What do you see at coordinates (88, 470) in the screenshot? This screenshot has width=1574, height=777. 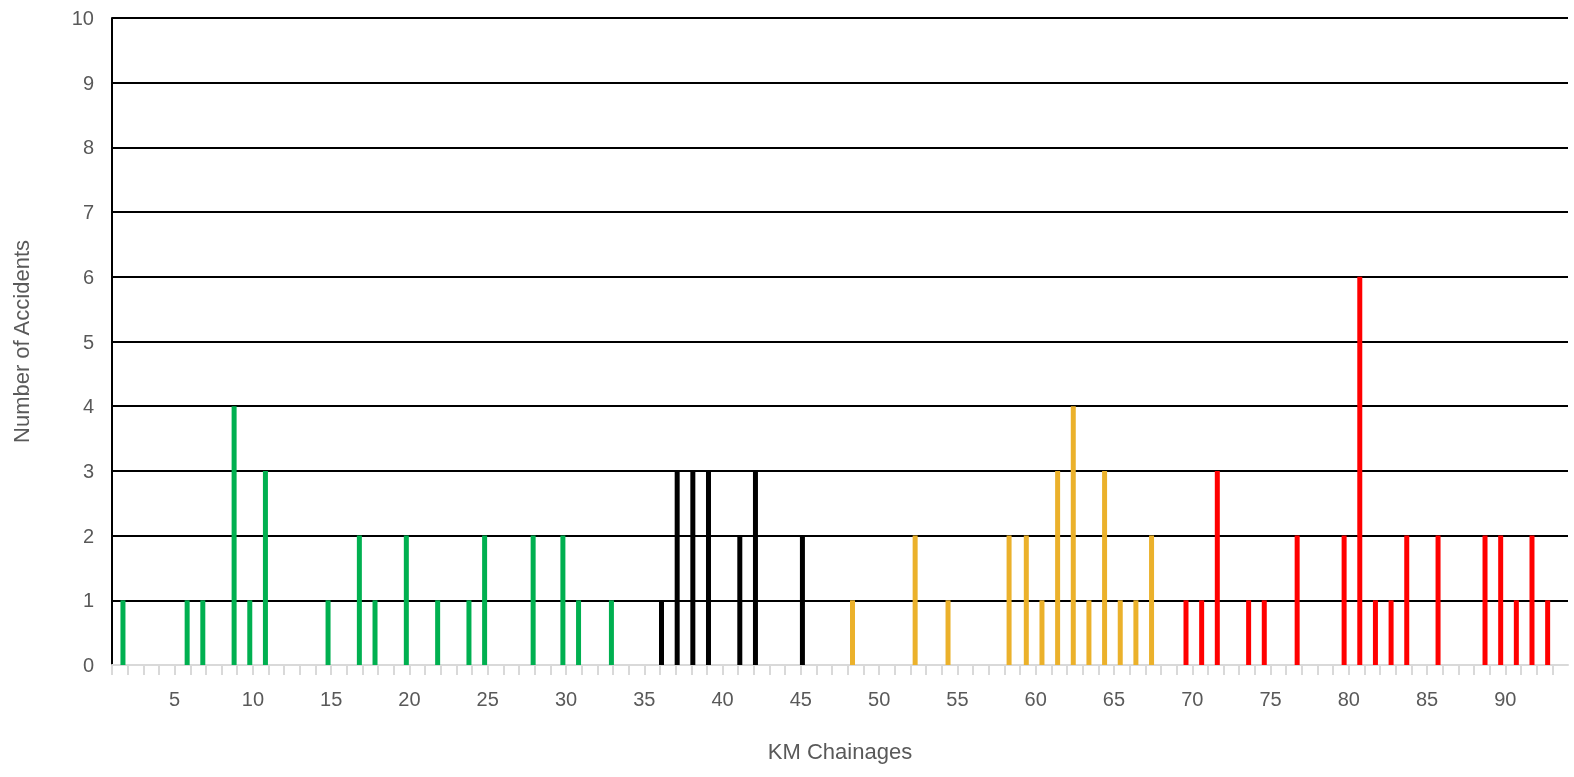 I see `y-tick-label: 3` at bounding box center [88, 470].